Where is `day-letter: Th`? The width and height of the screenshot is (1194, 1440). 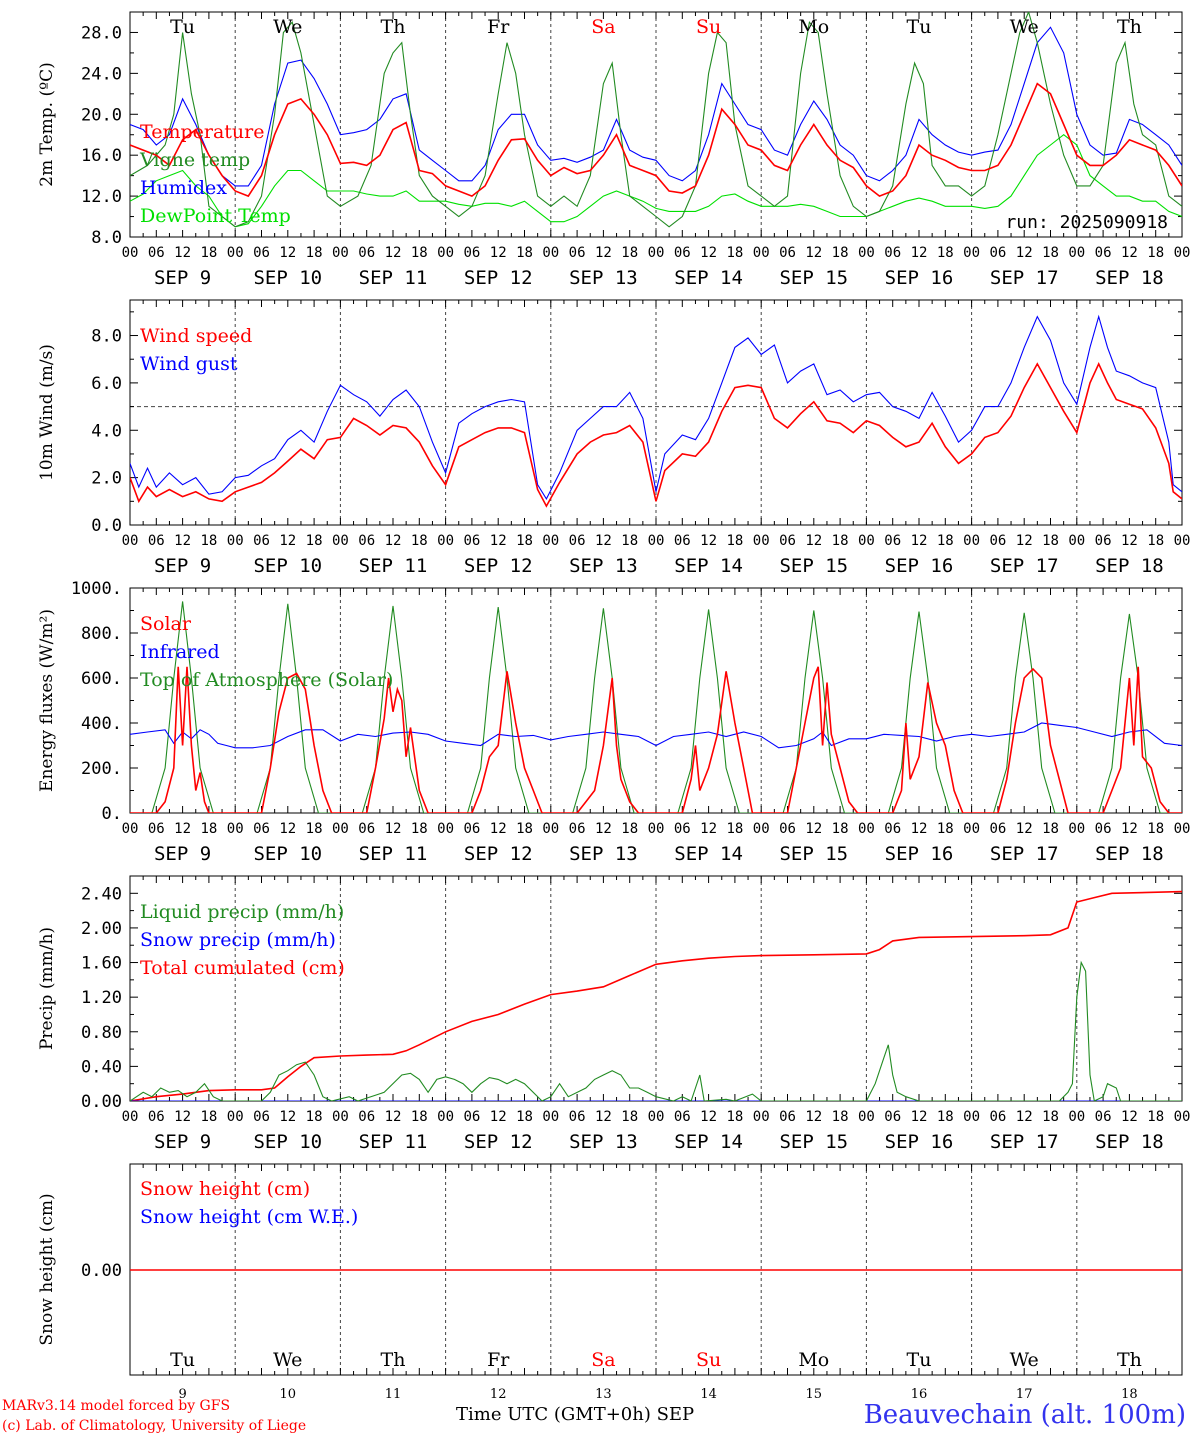
day-letter: Th is located at coordinates (393, 1360).